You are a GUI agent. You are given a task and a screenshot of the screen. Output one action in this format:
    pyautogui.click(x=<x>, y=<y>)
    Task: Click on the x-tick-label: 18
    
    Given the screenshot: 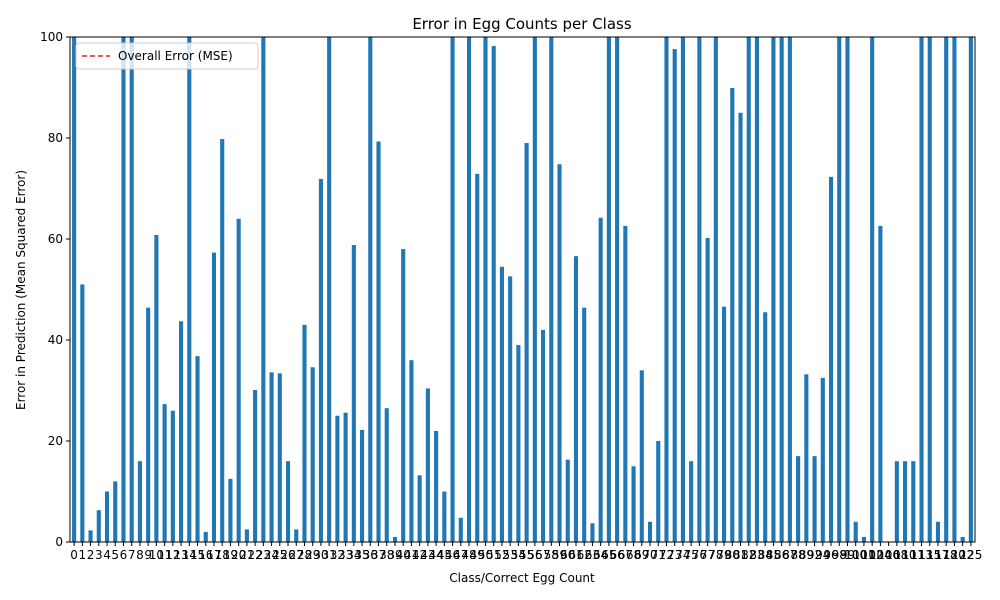 What is the action you would take?
    pyautogui.click(x=222, y=555)
    